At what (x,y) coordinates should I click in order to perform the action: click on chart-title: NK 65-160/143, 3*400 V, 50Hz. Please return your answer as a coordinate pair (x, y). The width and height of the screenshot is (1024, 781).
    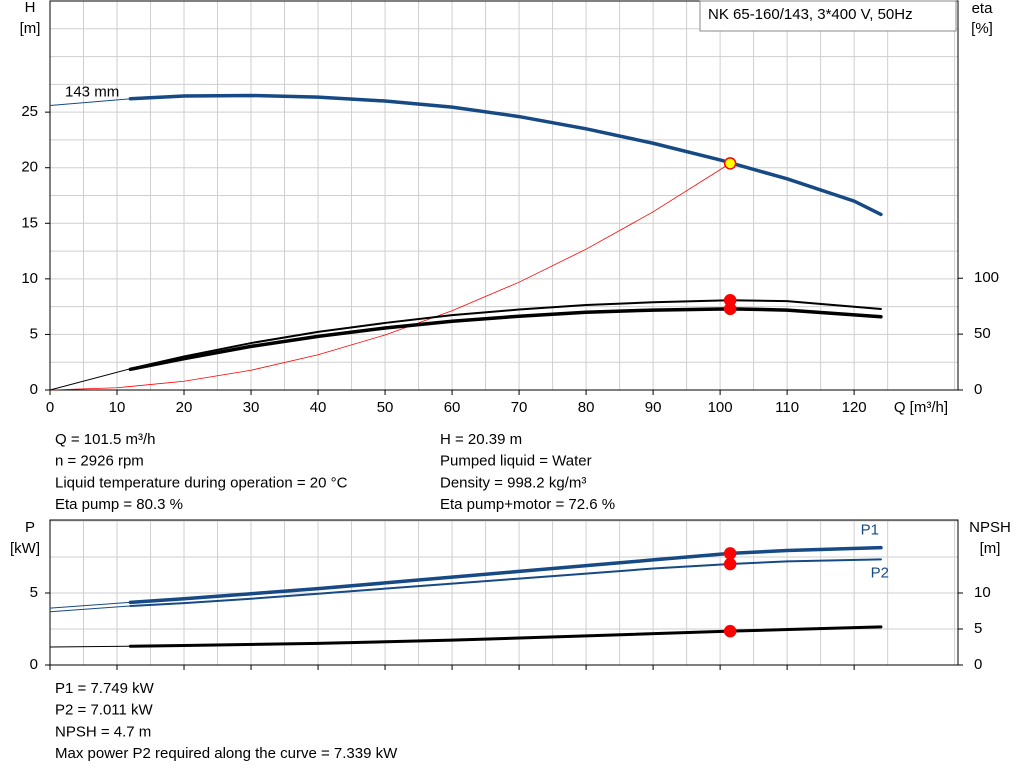
    Looking at the image, I should click on (810, 14).